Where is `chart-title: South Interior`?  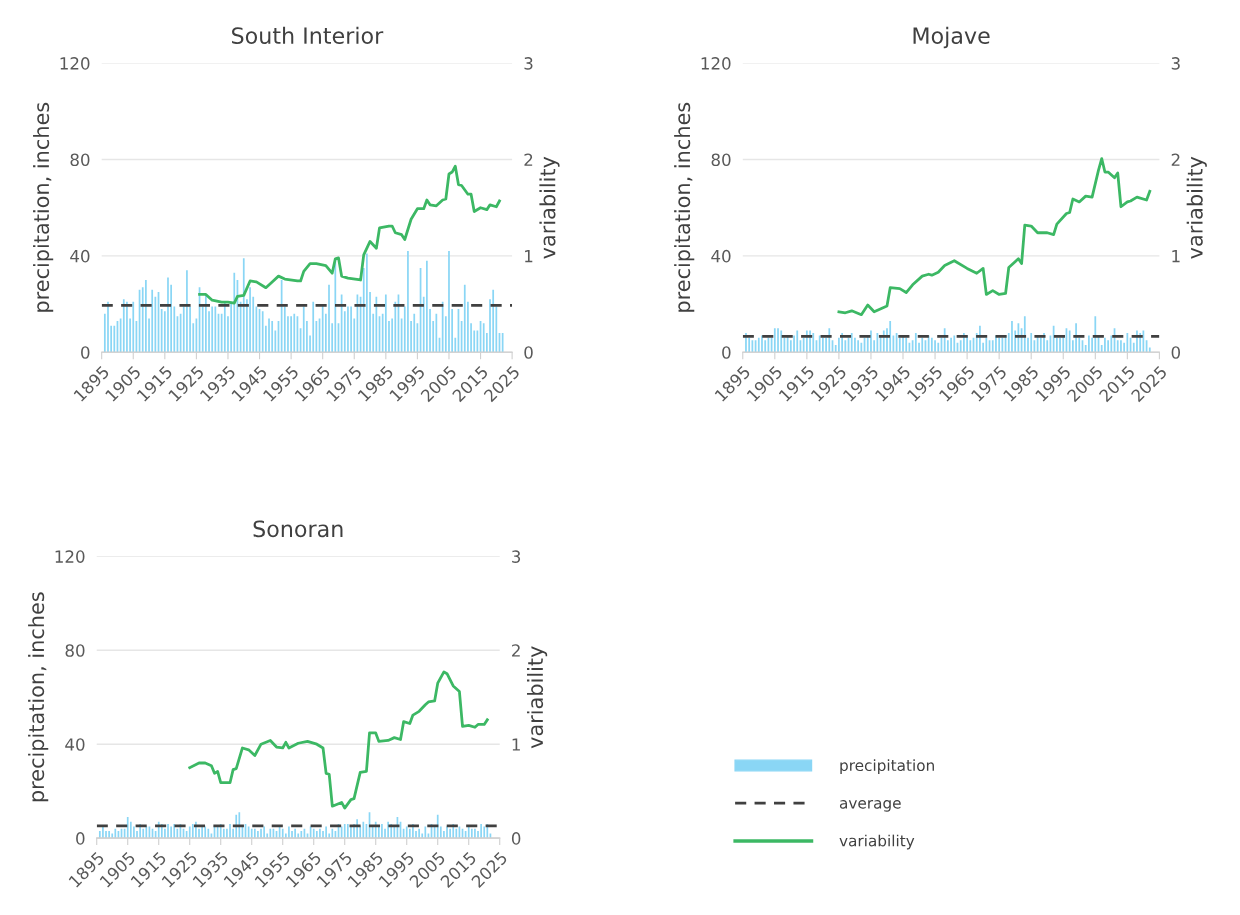
chart-title: South Interior is located at coordinates (308, 35).